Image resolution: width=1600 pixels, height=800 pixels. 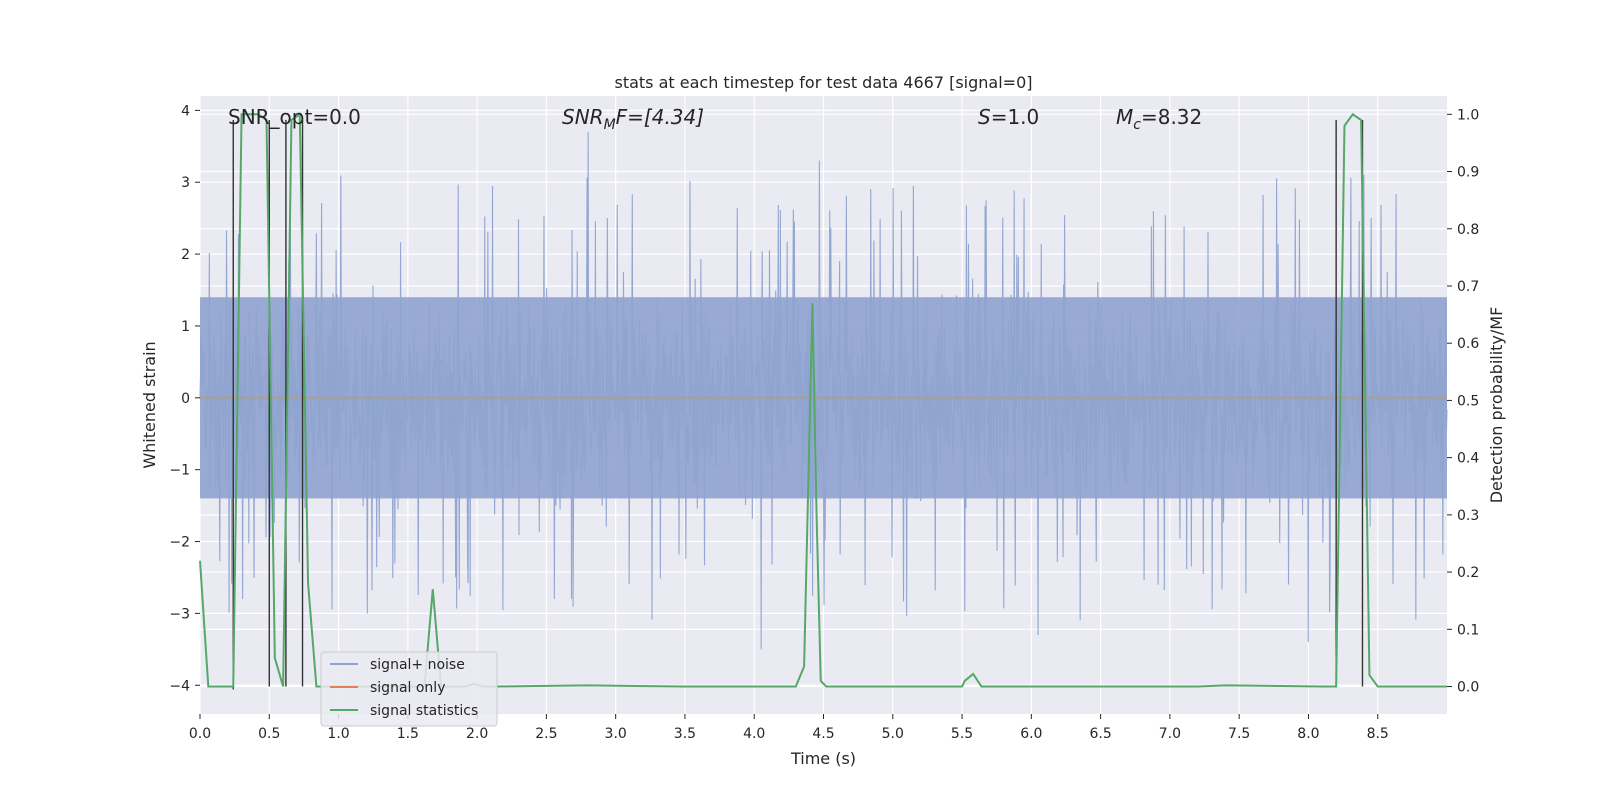 I want to click on legend-label-signal-statistics: signal statistics, so click(x=424, y=711).